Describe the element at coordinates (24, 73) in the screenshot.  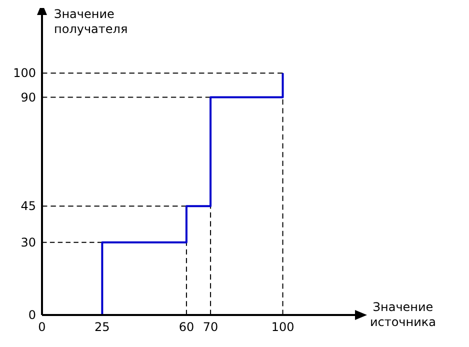
I see `y-tick-label: 100` at that location.